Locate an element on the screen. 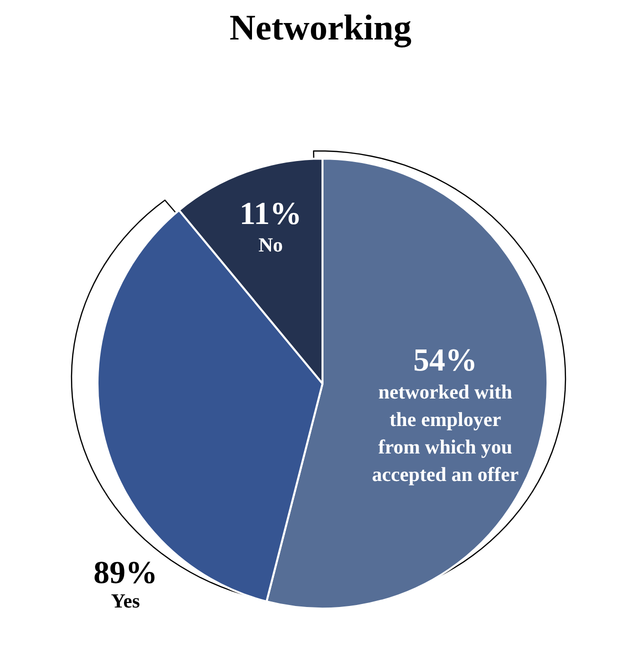  text: 89% Yes is located at coordinates (126, 583).